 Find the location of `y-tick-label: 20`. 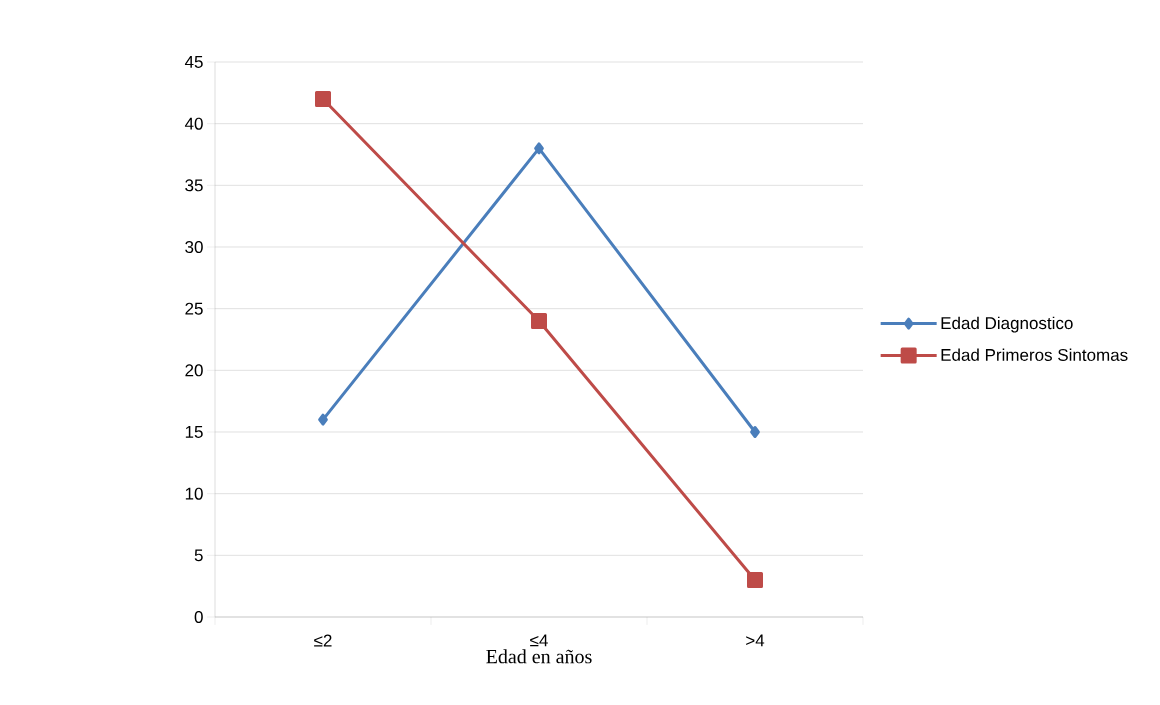

y-tick-label: 20 is located at coordinates (194, 370).